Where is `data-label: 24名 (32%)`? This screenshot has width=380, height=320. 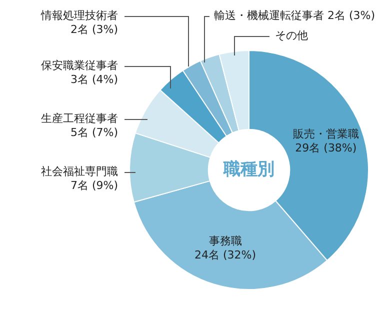 data-label: 24名 (32%) is located at coordinates (225, 255).